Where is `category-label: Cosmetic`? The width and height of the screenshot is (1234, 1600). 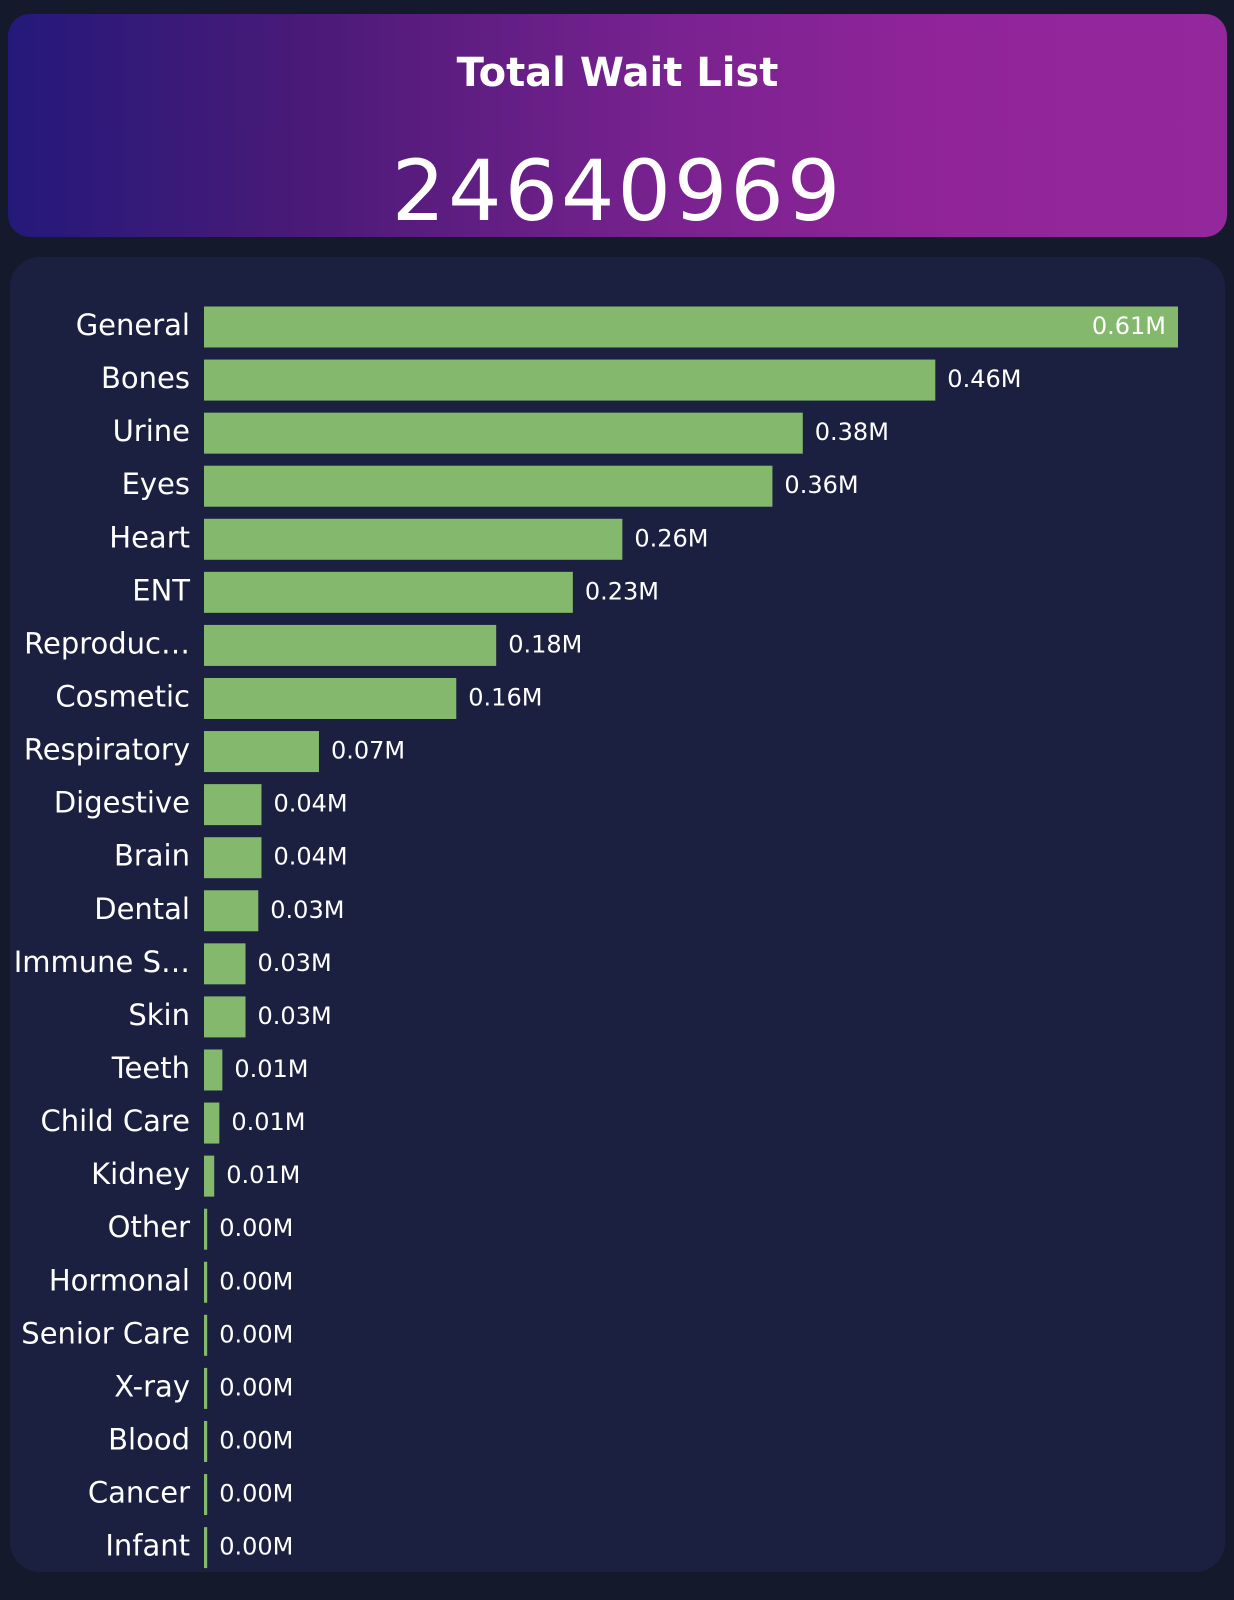 category-label: Cosmetic is located at coordinates (122, 696).